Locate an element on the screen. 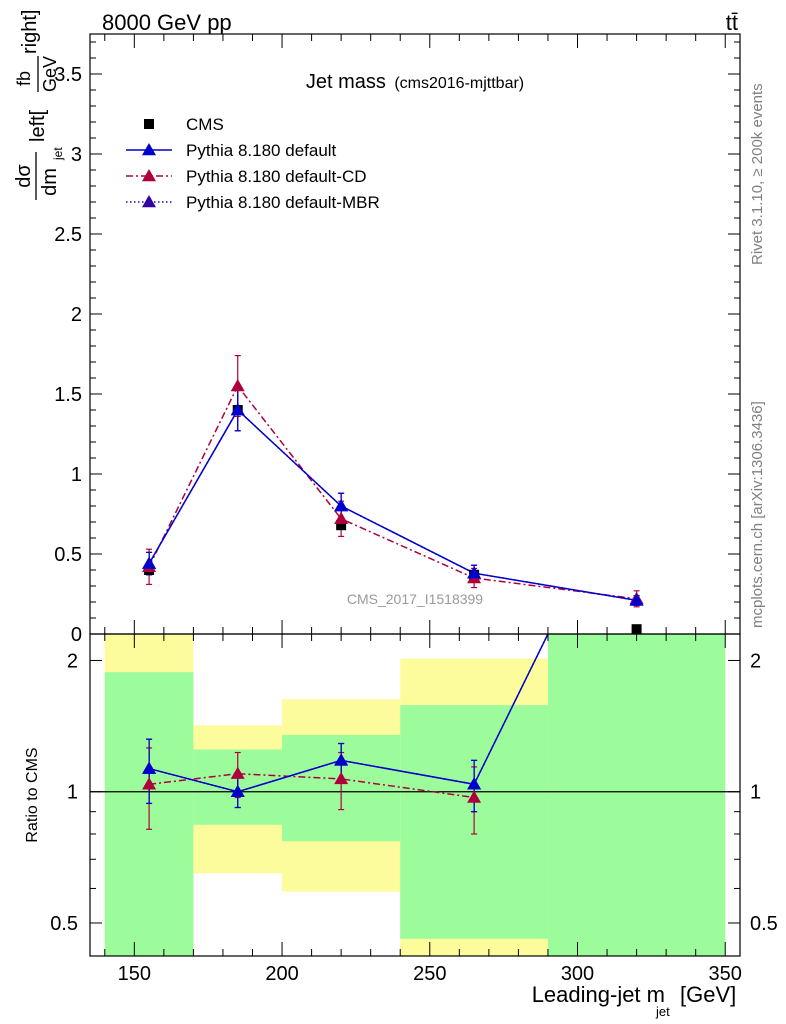 The height and width of the screenshot is (1024, 786). xlabel-unit: [GeV] is located at coordinates (708, 994).